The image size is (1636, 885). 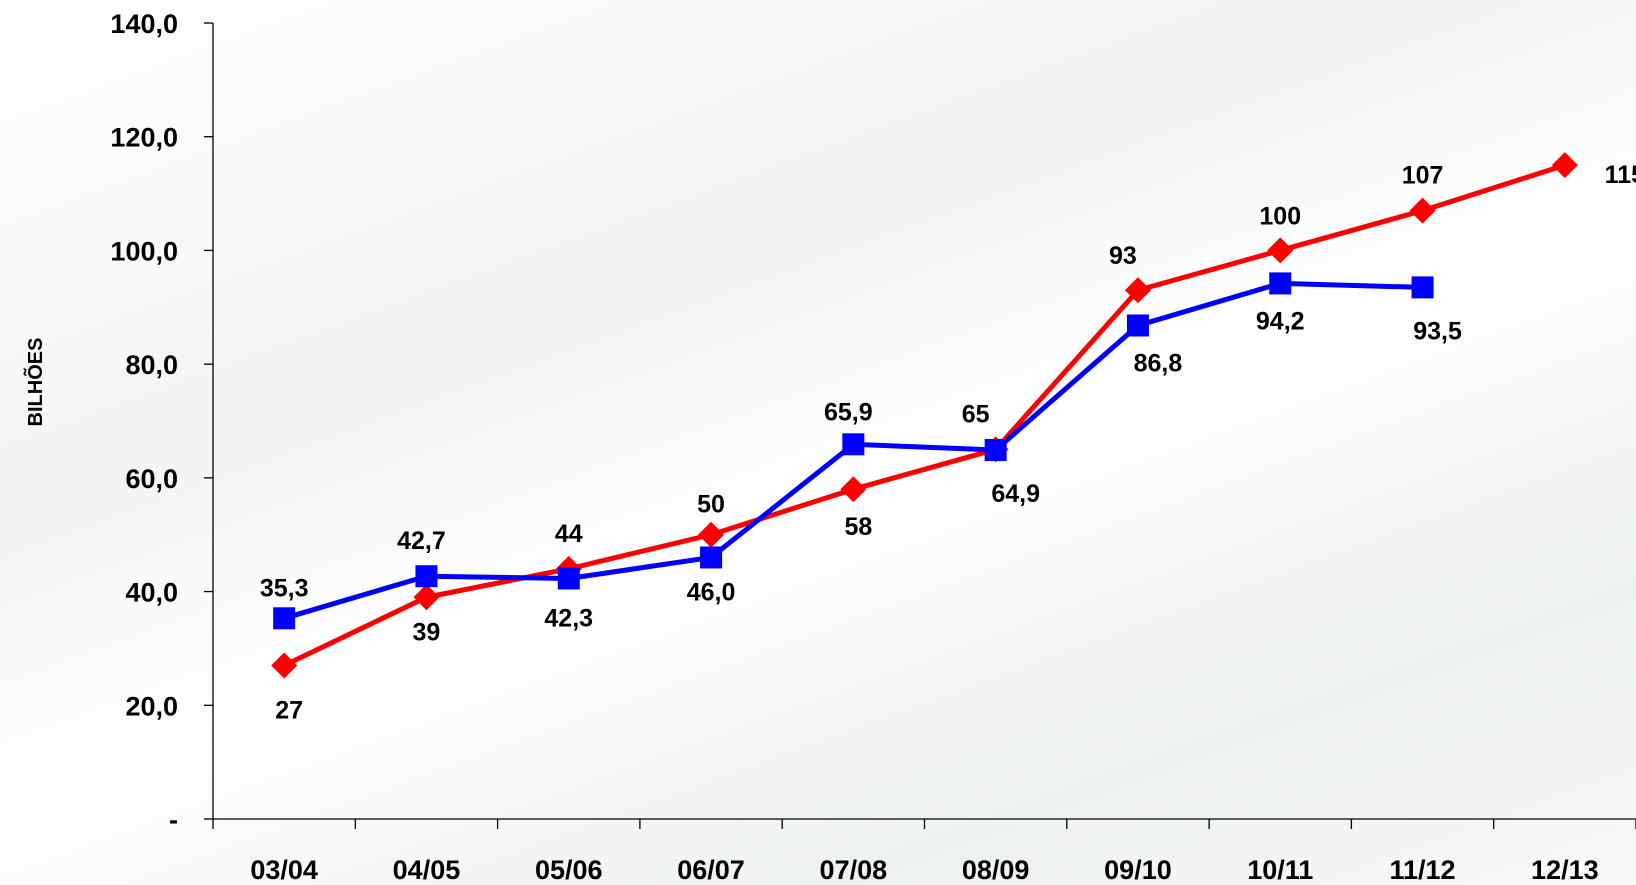 I want to click on red-data-label: 39, so click(x=427, y=632).